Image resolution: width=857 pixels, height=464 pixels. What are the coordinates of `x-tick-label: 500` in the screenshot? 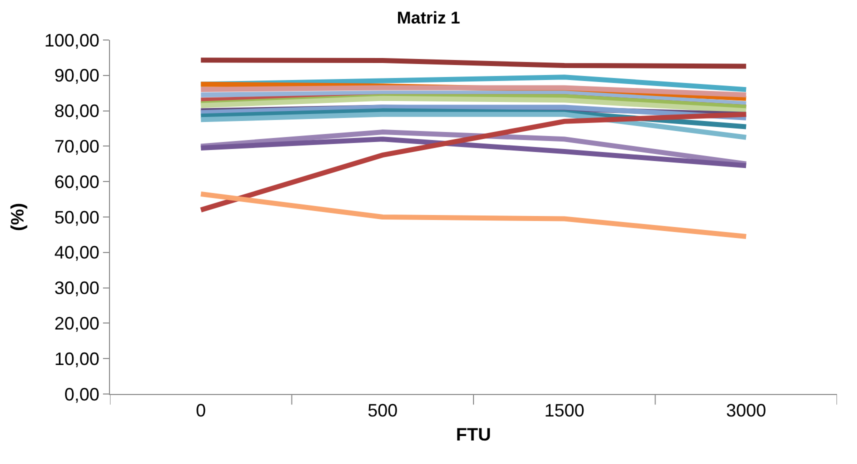 It's located at (383, 410).